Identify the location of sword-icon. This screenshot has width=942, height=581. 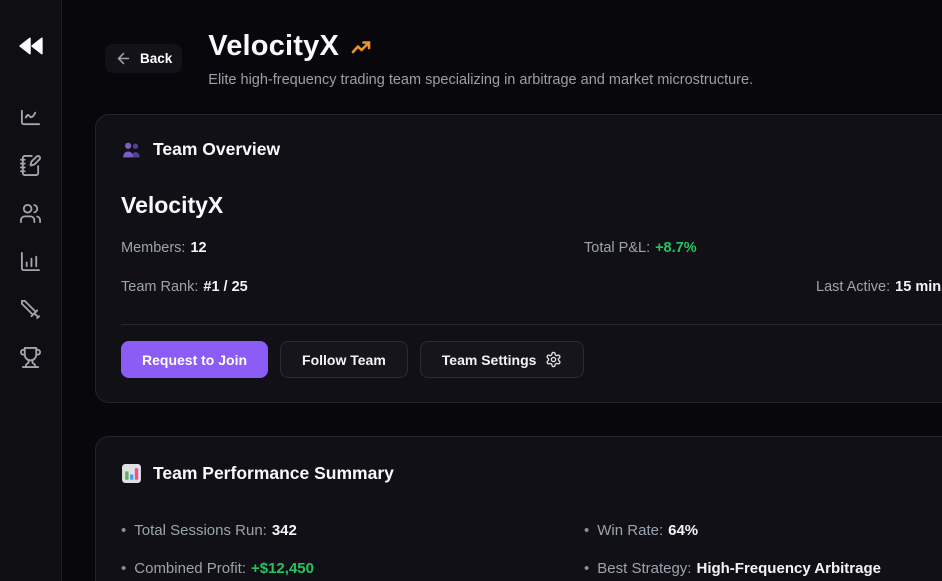
(30, 309).